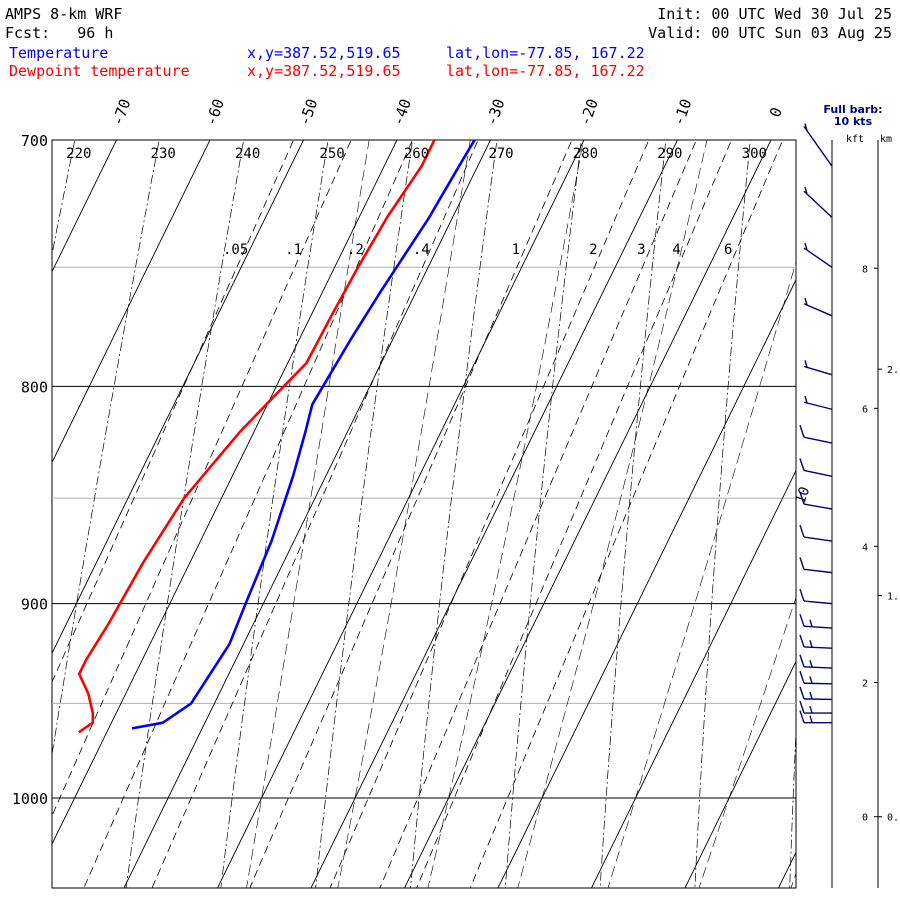 The height and width of the screenshot is (900, 900). What do you see at coordinates (421, 250) in the screenshot?
I see `mixing-ratio-label: .4` at bounding box center [421, 250].